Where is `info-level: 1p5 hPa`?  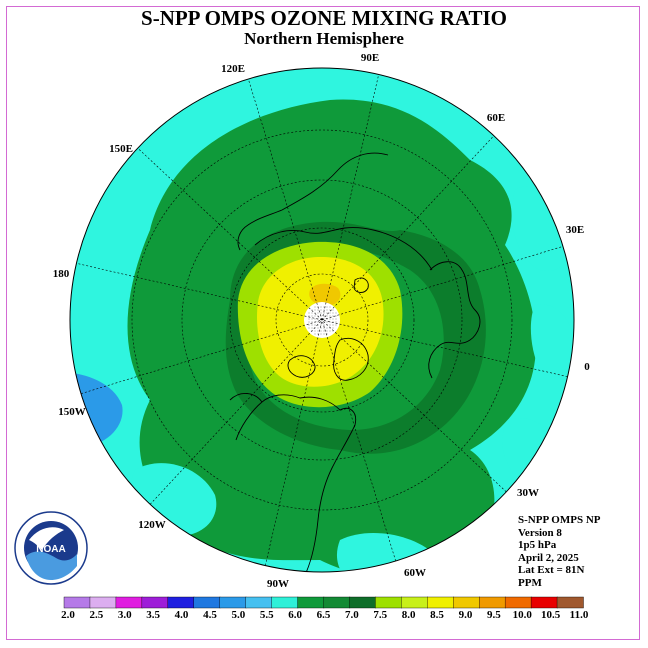
info-level: 1p5 hPa is located at coordinates (537, 545).